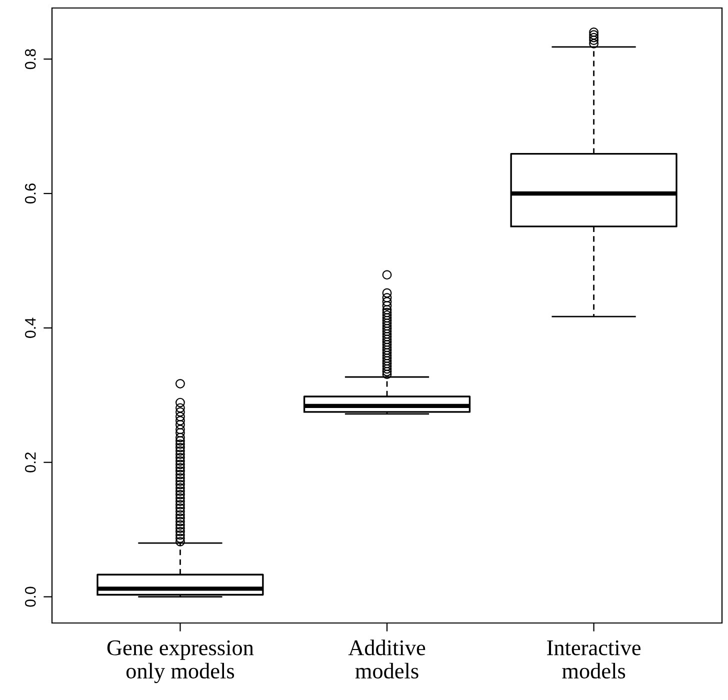 This screenshot has width=728, height=700. Describe the element at coordinates (30, 596) in the screenshot. I see `y-tick-label: 0.0` at that location.